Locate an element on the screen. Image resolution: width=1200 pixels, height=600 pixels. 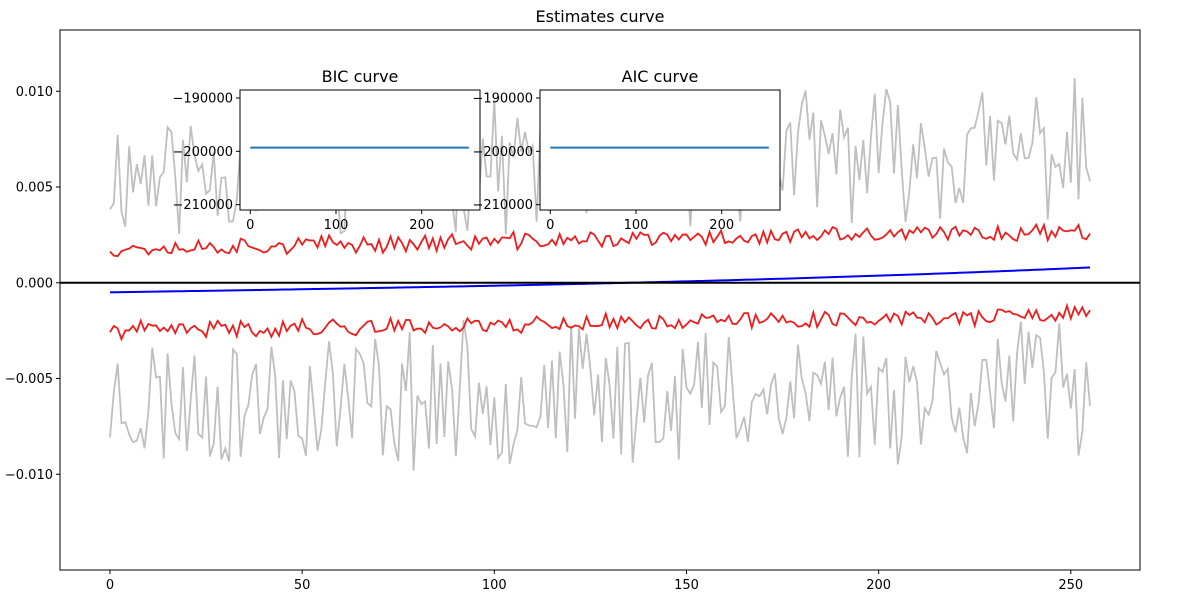
series-line-lower-band-inner is located at coordinates (600, 322).